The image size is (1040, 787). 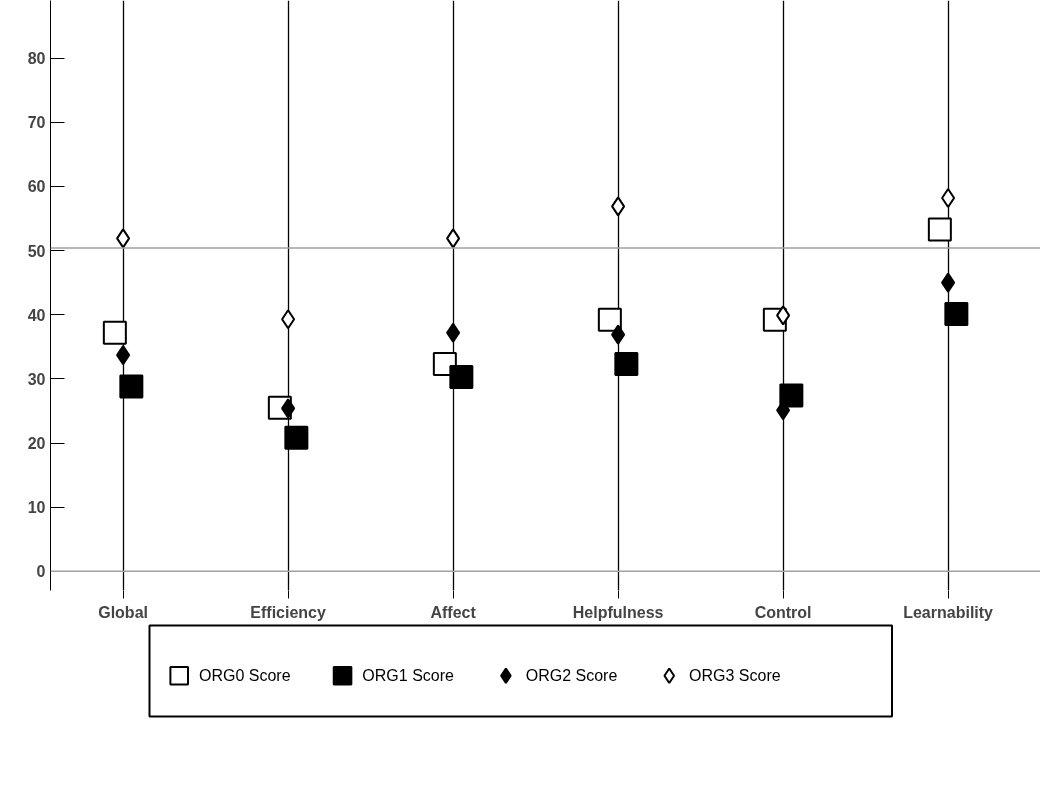 I want to click on y-tick-label: 50, so click(x=36, y=251).